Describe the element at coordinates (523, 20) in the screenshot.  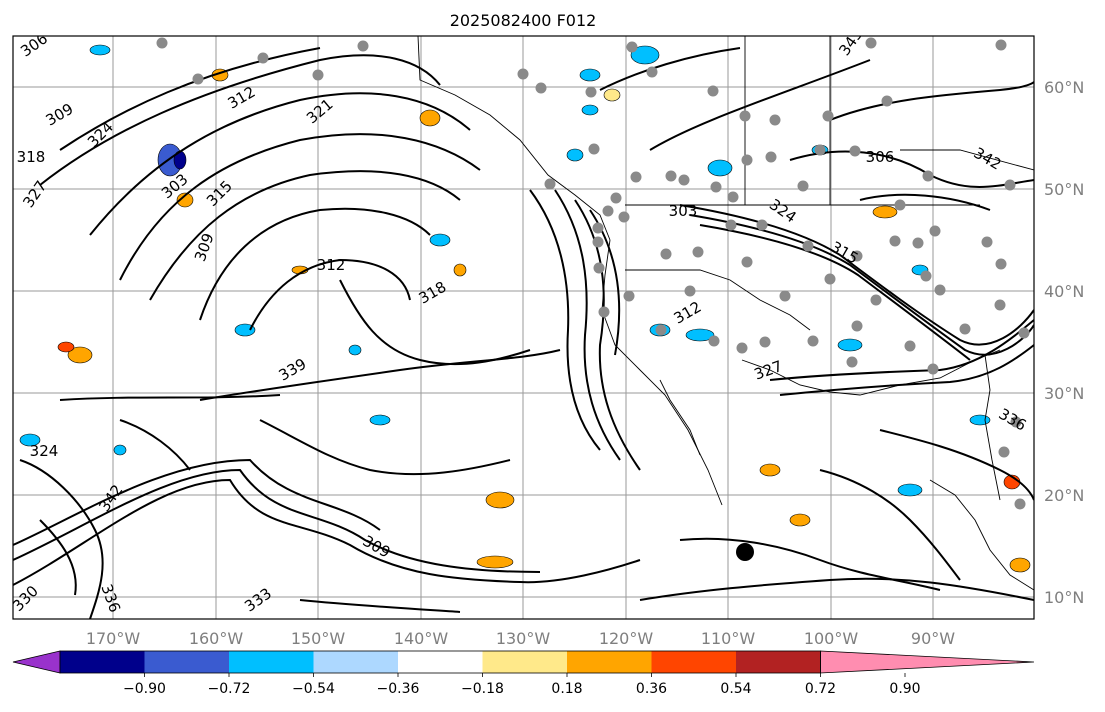
I see `chart-title: 2025082400 F012` at that location.